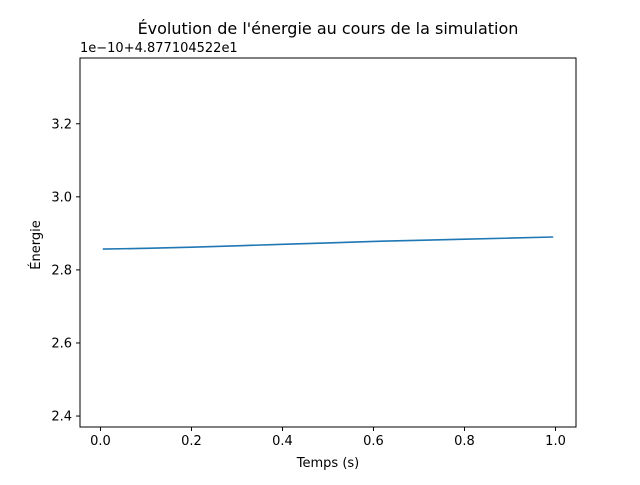 This screenshot has width=640, height=485. What do you see at coordinates (327, 463) in the screenshot?
I see `x-axis-label: Temps (s)` at bounding box center [327, 463].